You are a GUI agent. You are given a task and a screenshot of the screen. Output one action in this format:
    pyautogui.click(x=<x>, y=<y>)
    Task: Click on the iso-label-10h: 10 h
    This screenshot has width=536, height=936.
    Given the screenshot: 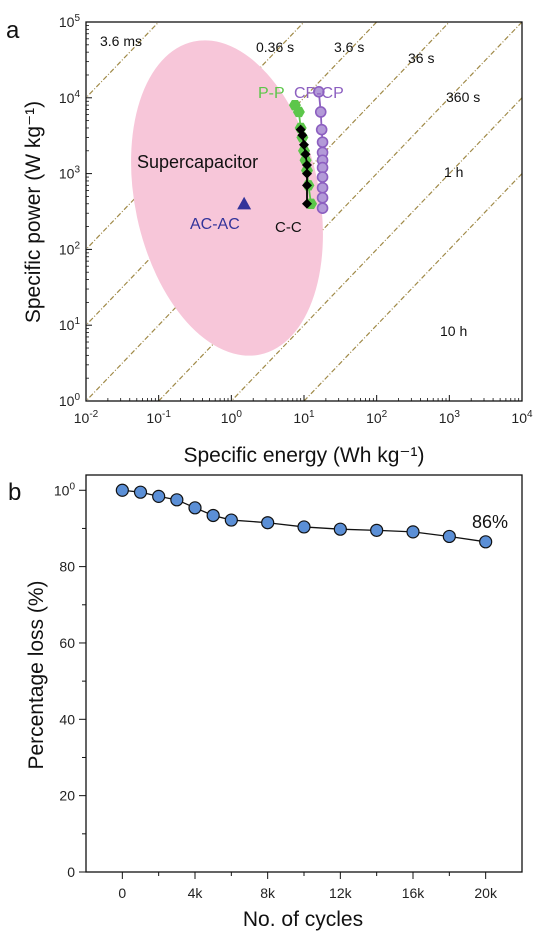 What is the action you would take?
    pyautogui.click(x=453, y=331)
    